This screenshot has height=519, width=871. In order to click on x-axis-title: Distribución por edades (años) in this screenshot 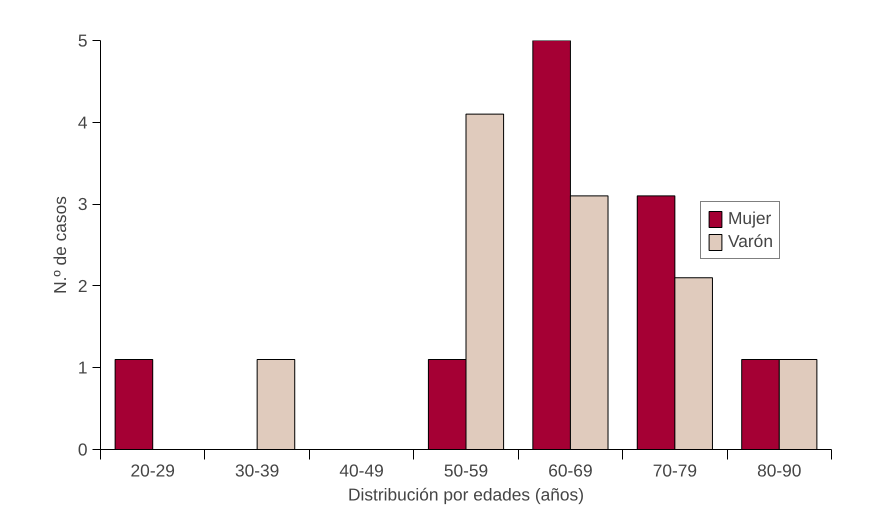, I will do `click(466, 494)`.